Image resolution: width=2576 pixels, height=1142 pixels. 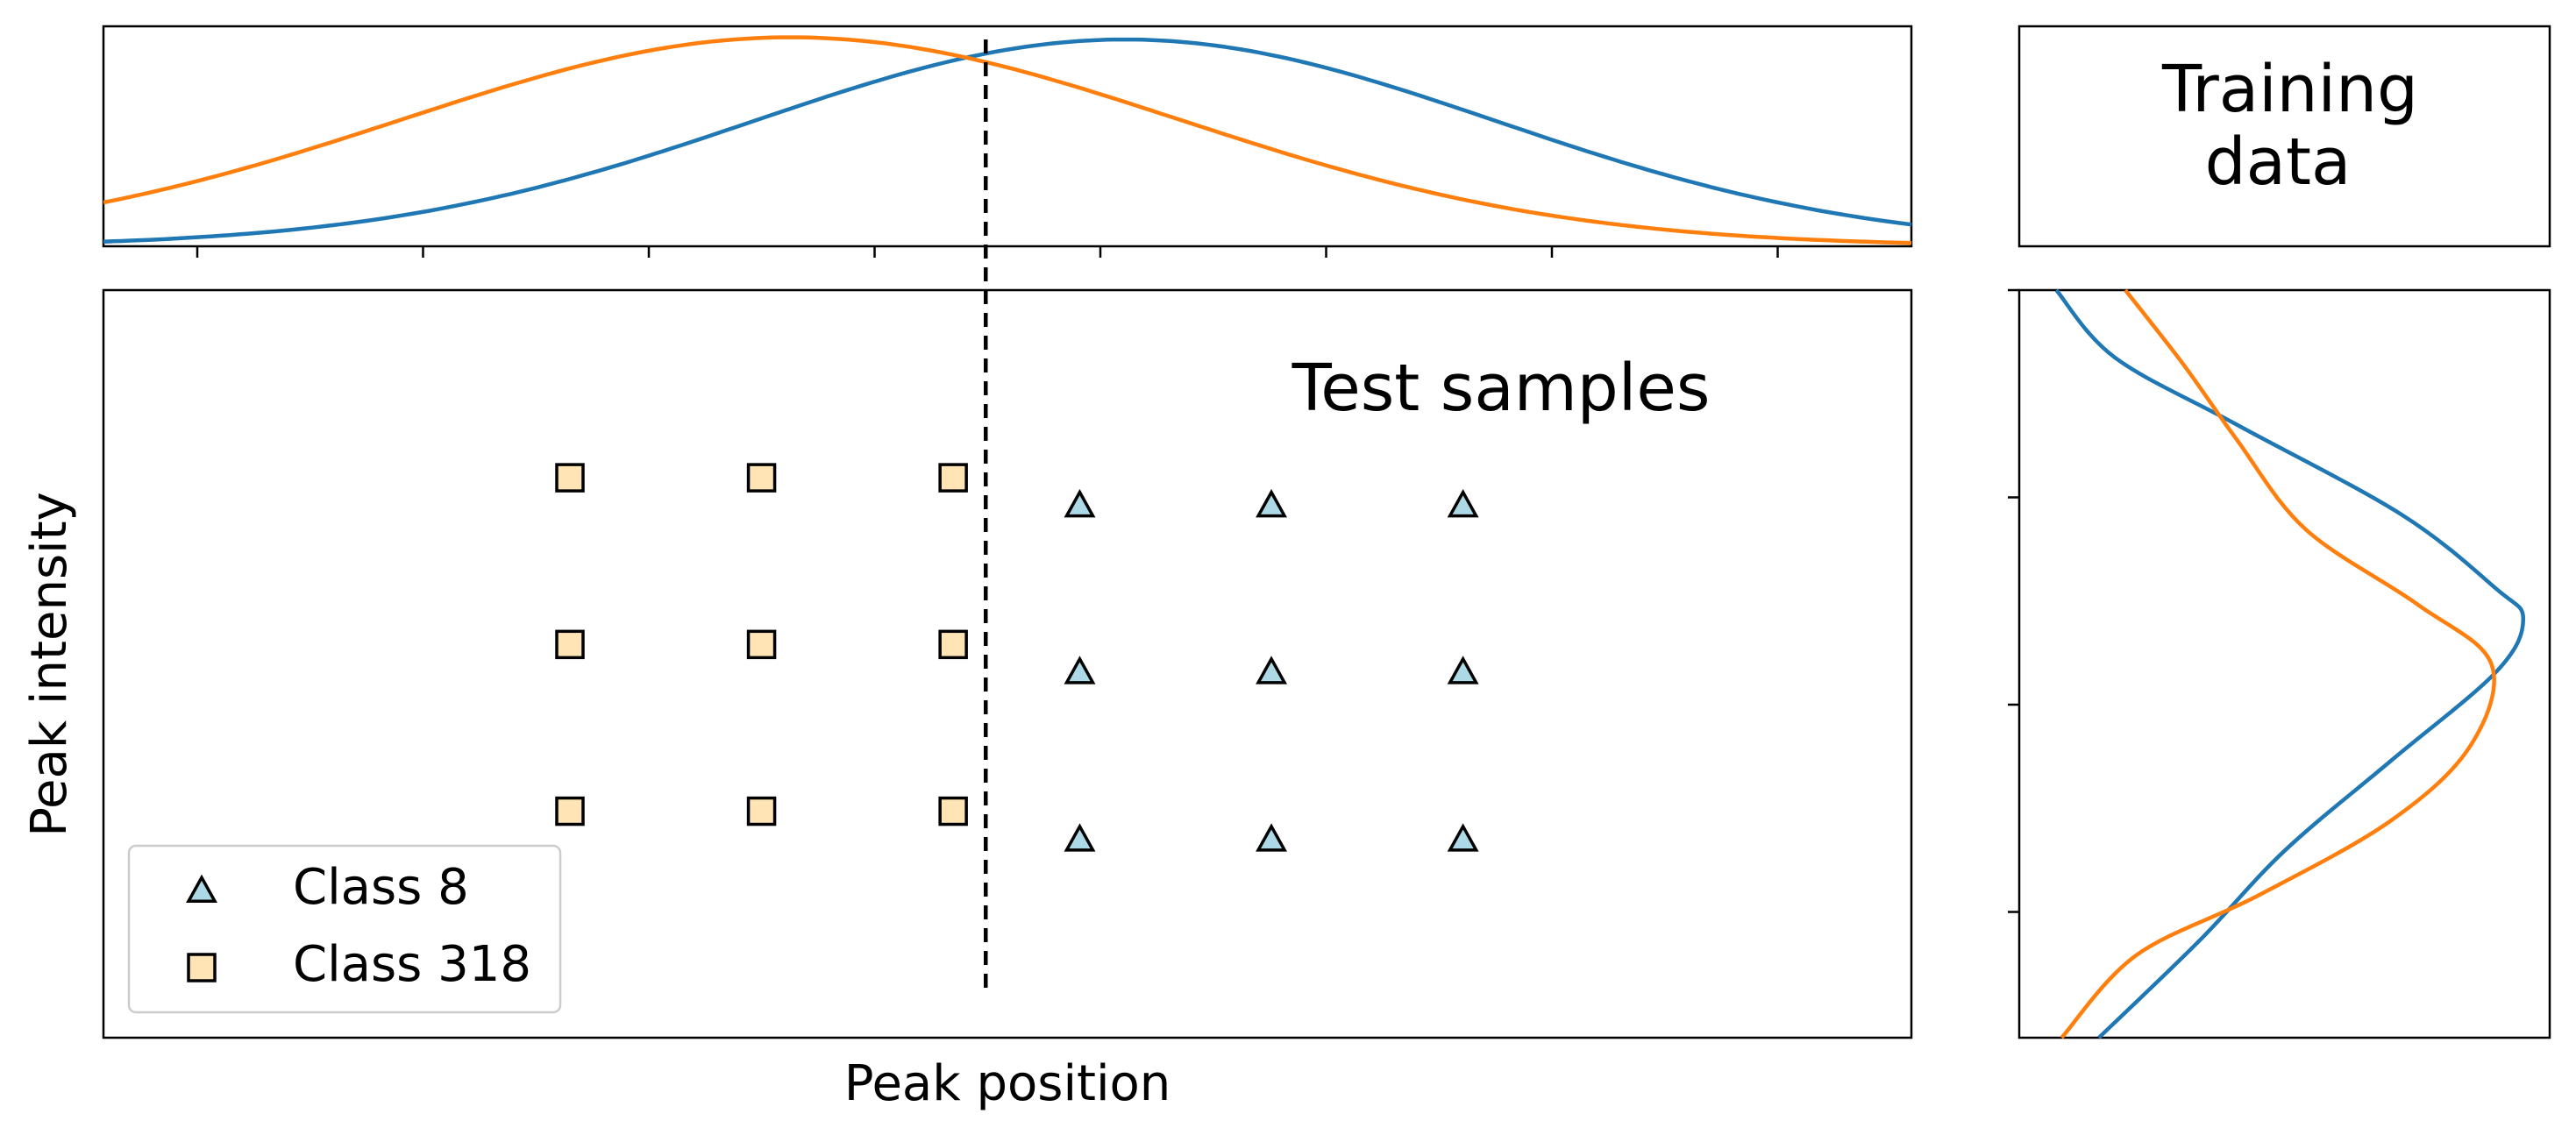 I want to click on legend: Class 8 Class 318, so click(x=344, y=929).